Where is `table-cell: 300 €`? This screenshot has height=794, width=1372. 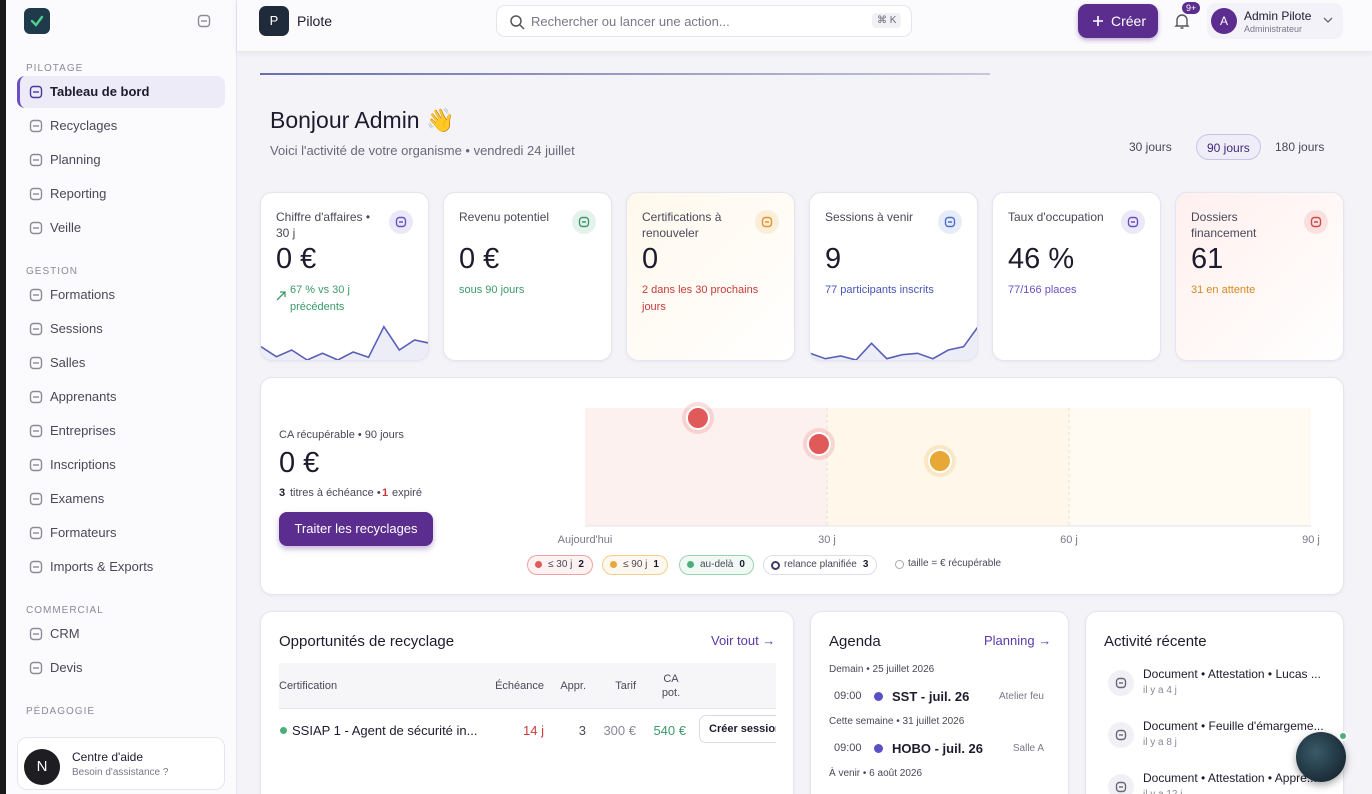
table-cell: 300 € is located at coordinates (619, 730).